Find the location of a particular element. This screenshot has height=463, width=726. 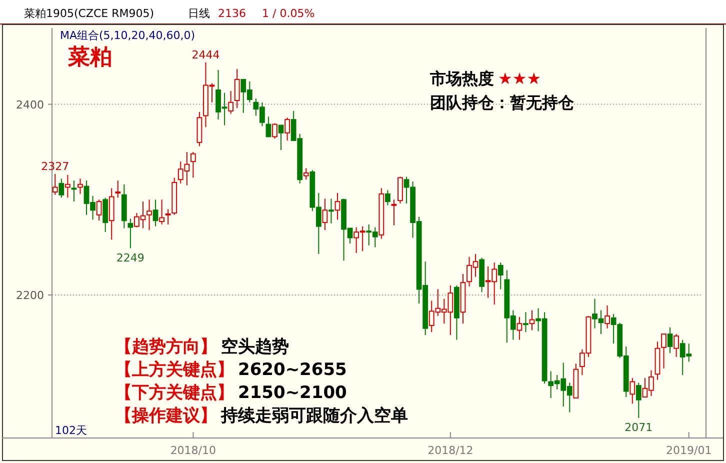

annotation: 【趋势方向】 is located at coordinates (166, 347).